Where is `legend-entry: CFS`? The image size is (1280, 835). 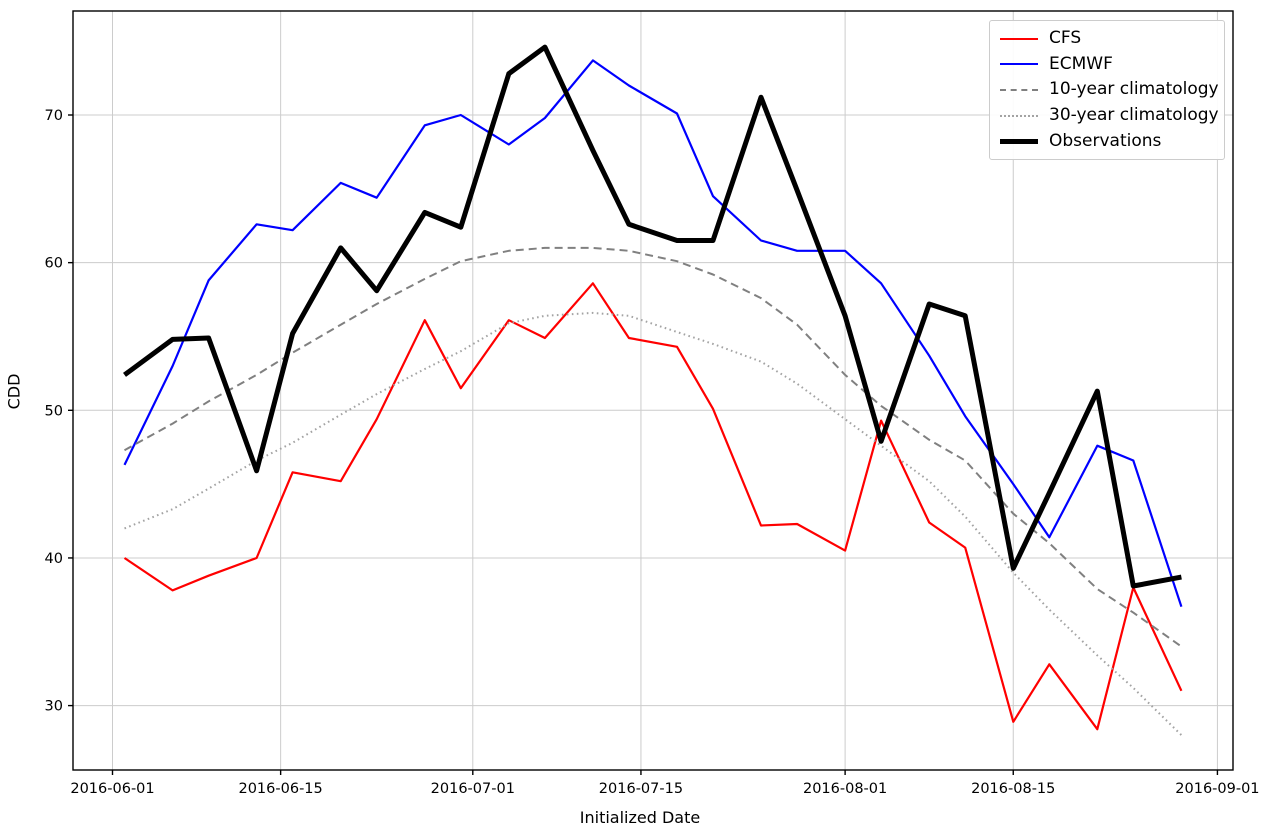
legend-entry: CFS is located at coordinates (1108, 39).